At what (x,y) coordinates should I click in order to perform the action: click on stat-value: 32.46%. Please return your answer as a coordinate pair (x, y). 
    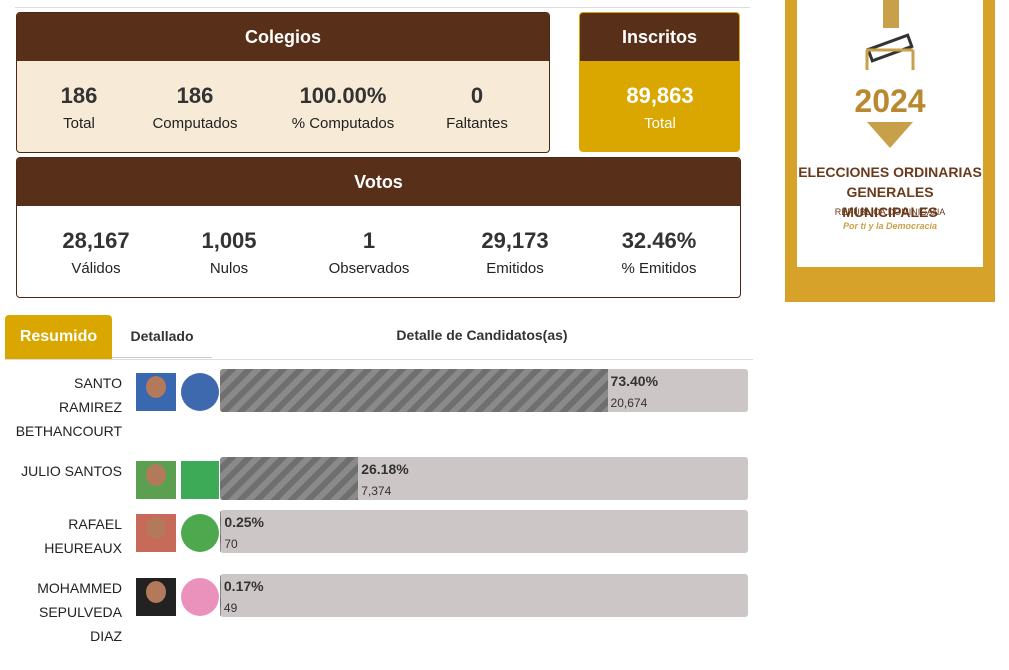
    Looking at the image, I should click on (659, 240).